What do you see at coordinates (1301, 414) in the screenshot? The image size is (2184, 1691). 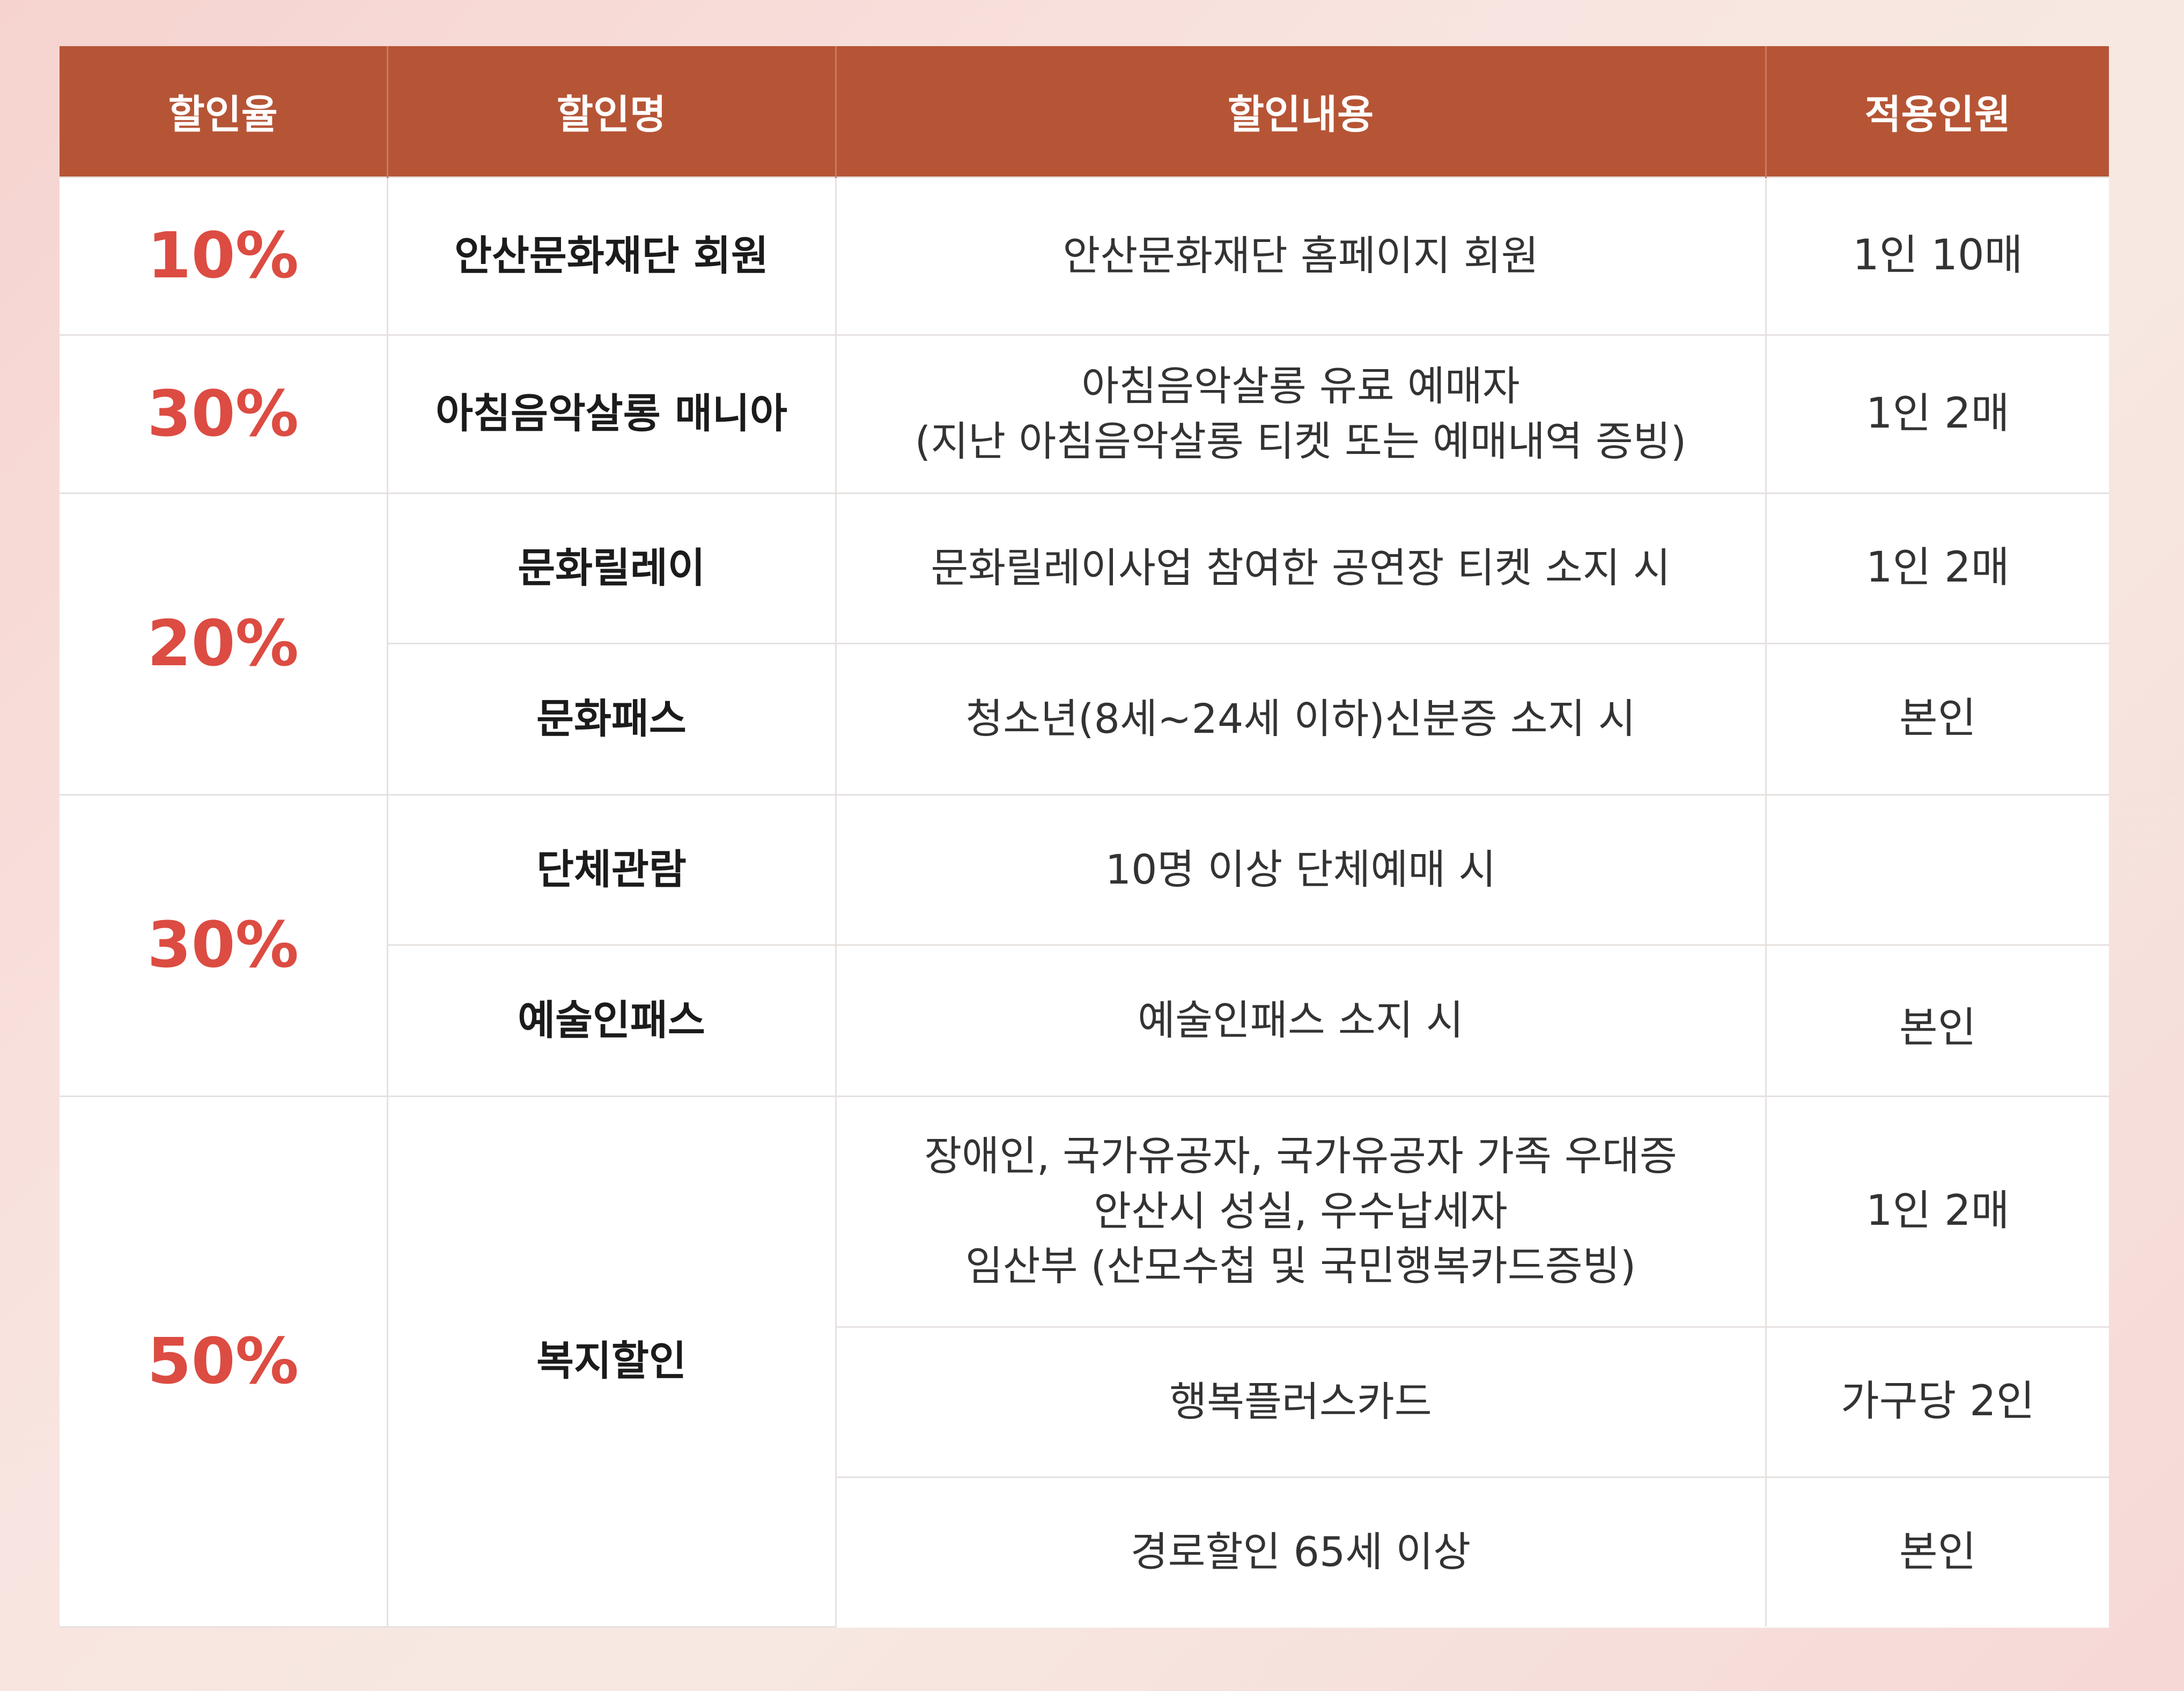 I see `discount-content: 아침음악살롱 유료 예매자 (지난 아침음악살롱 티켓 또는 예매내역 증빙)` at bounding box center [1301, 414].